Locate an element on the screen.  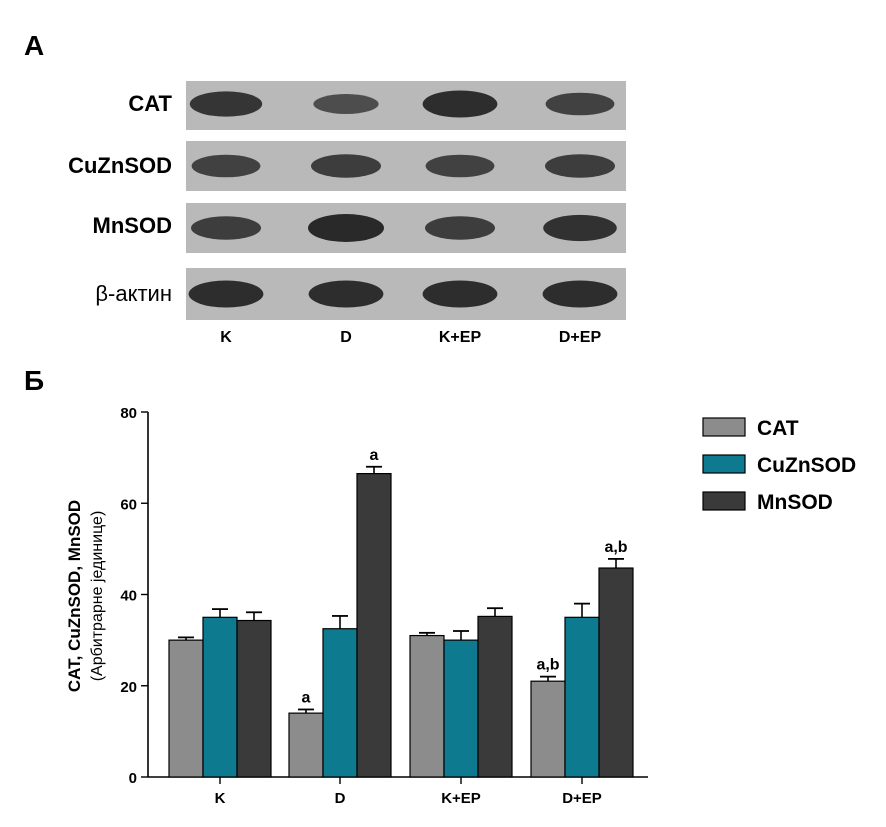
legend-label: MnSOD is located at coordinates (795, 502).